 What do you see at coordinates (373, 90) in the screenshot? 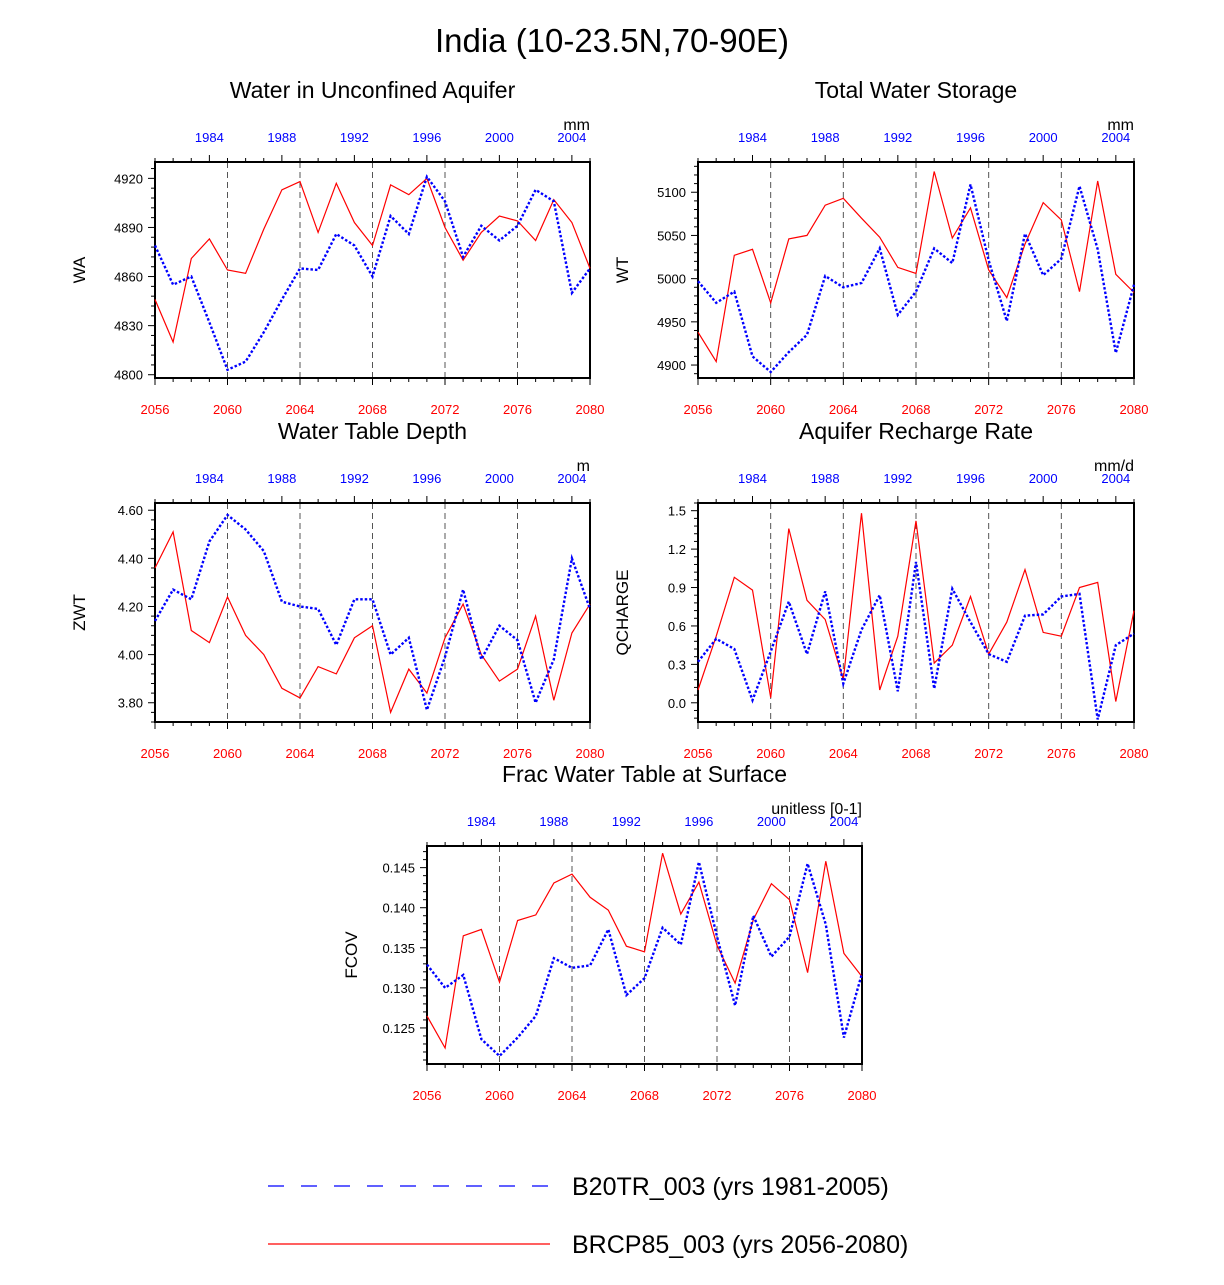
I see `chart-title: Water in Unconfined Aquifer` at bounding box center [373, 90].